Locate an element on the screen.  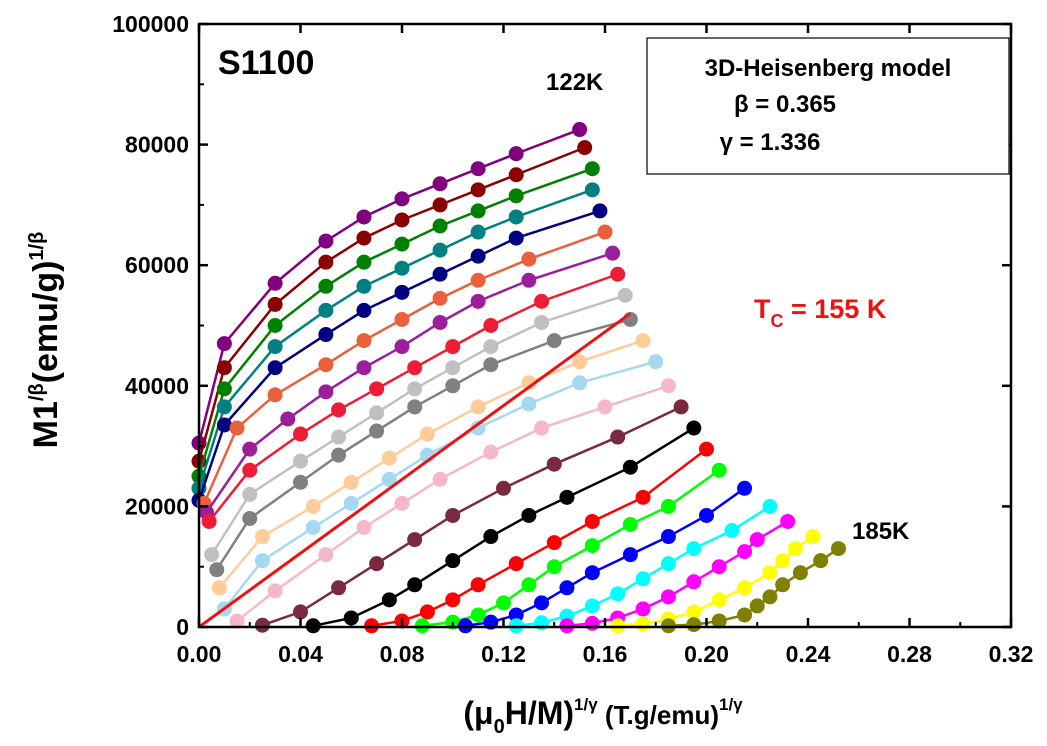
x-axis-label: (μ0H/M)1/γ (T.g/emu)1/γ is located at coordinates (603, 716).